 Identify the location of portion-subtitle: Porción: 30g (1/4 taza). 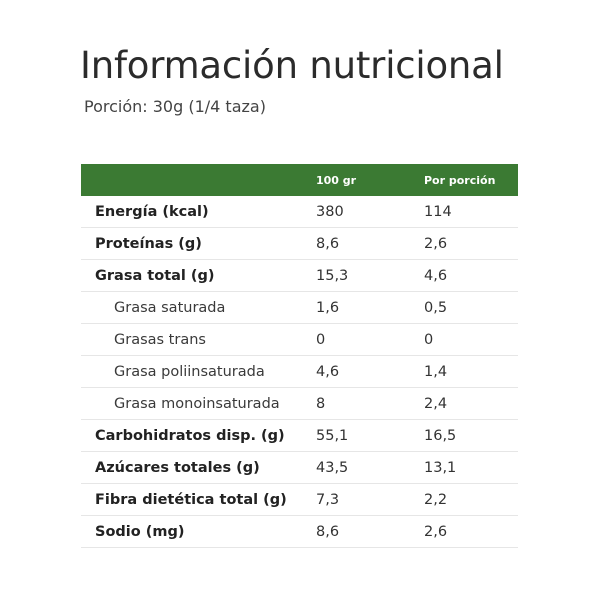
(175, 106).